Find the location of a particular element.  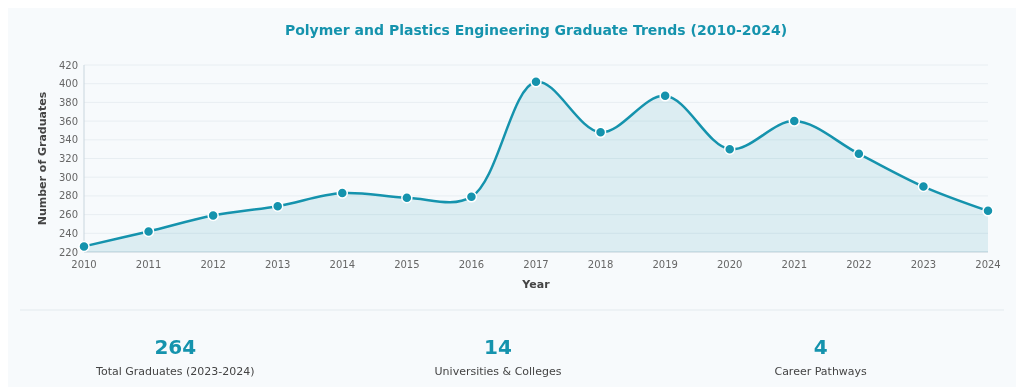

x-tick-label: 2020 is located at coordinates (729, 264).